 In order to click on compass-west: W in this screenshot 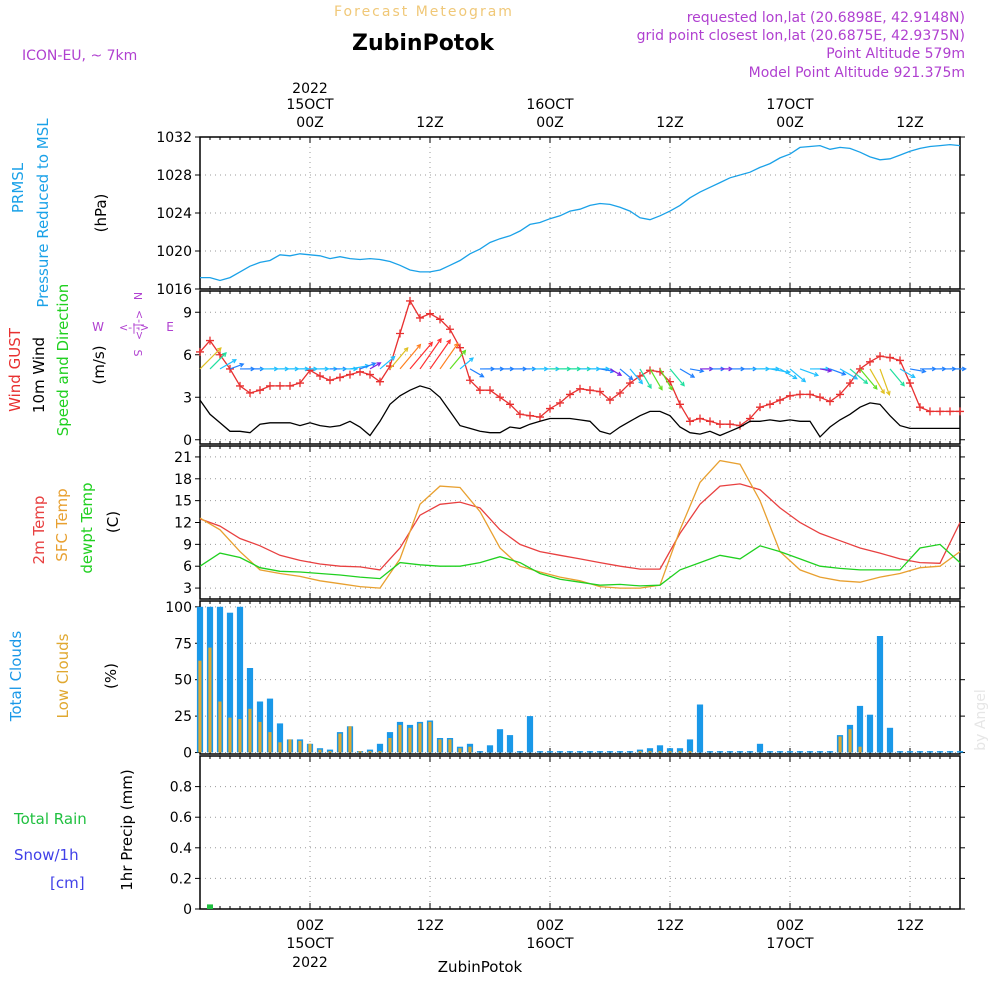, I will do `click(98, 327)`.